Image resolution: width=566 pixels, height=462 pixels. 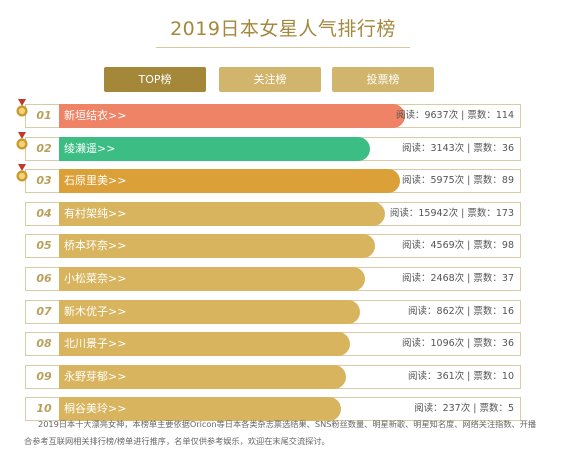 What do you see at coordinates (95, 278) in the screenshot?
I see `celebrity-name-link: 小松菜奈>>` at bounding box center [95, 278].